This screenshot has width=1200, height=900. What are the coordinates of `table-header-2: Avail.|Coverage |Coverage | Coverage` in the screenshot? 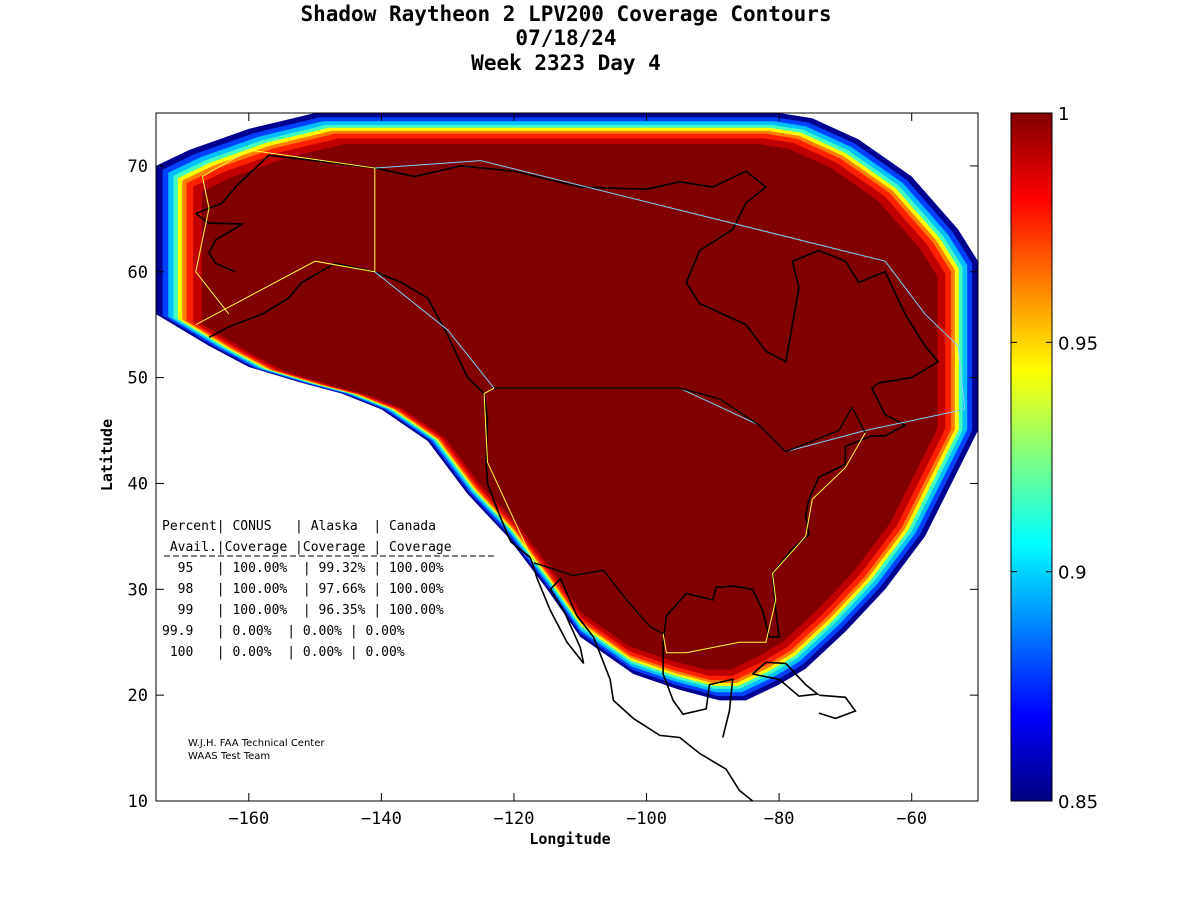 It's located at (307, 547).